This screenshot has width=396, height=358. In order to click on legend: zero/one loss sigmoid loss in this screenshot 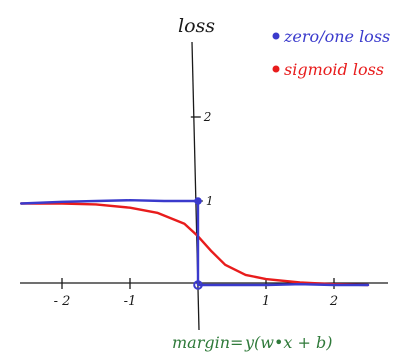, I will do `click(331, 53)`.